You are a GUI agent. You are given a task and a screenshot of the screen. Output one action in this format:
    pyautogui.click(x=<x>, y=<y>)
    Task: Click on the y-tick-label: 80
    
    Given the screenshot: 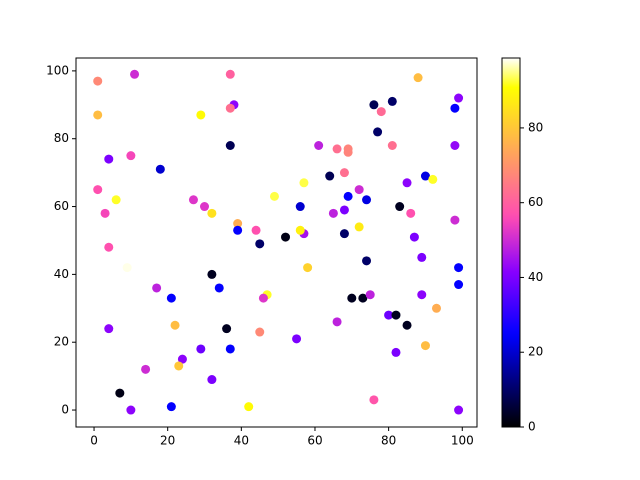 What is the action you would take?
    pyautogui.click(x=61, y=138)
    